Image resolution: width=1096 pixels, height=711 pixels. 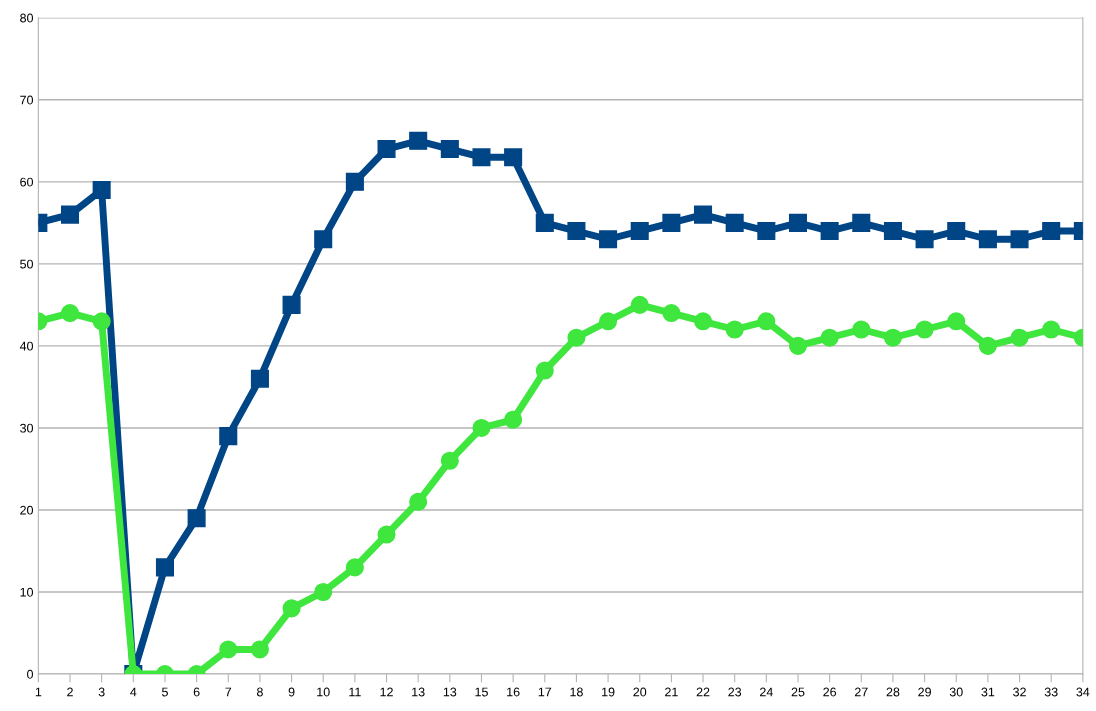 What do you see at coordinates (27, 100) in the screenshot?
I see `y-tick-label: 70` at bounding box center [27, 100].